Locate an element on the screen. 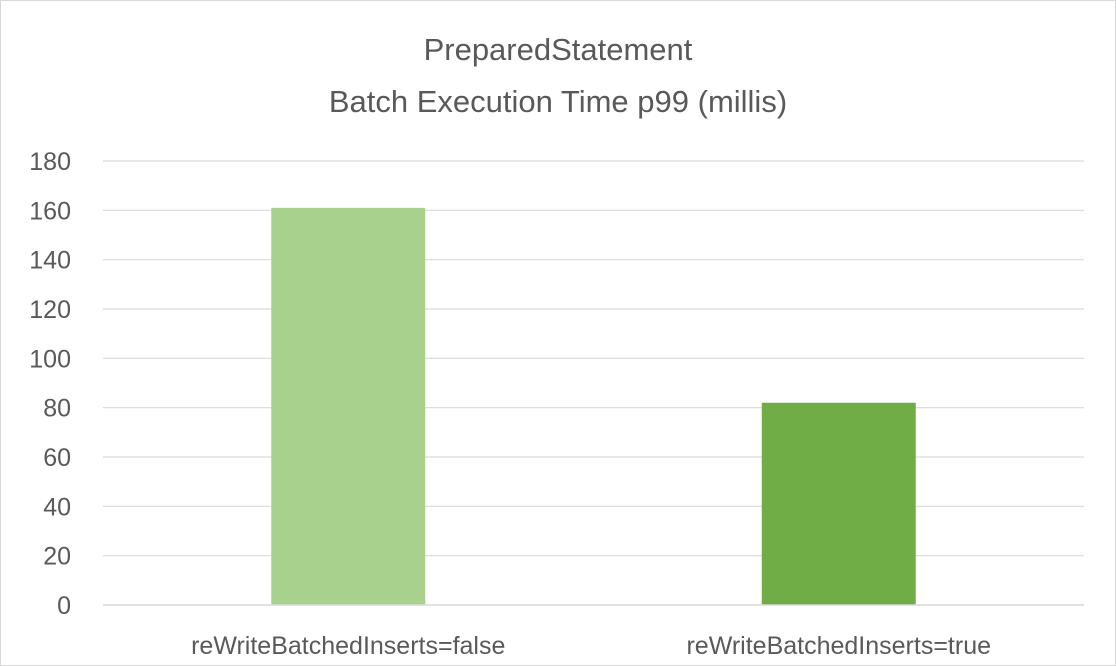 This screenshot has width=1116, height=666. chart-title-line-1: PreparedStatement is located at coordinates (558, 49).